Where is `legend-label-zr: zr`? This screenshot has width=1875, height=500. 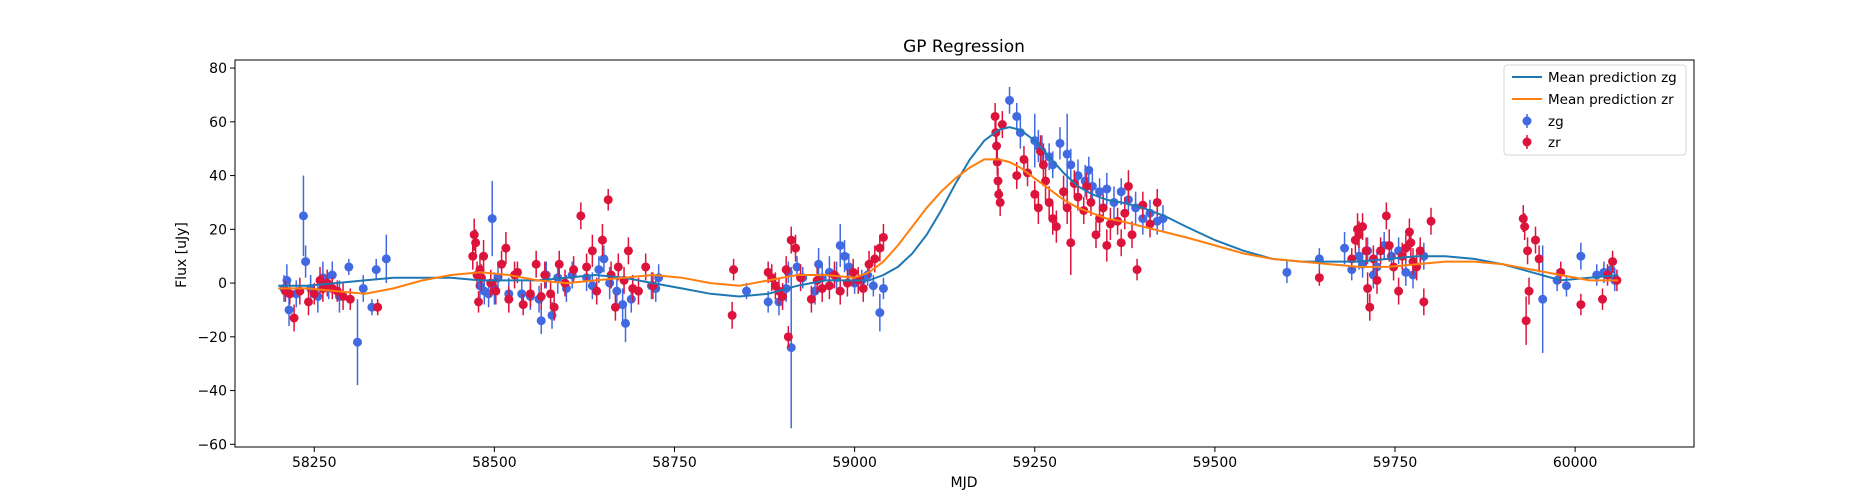
legend-label-zr: zr is located at coordinates (1554, 143).